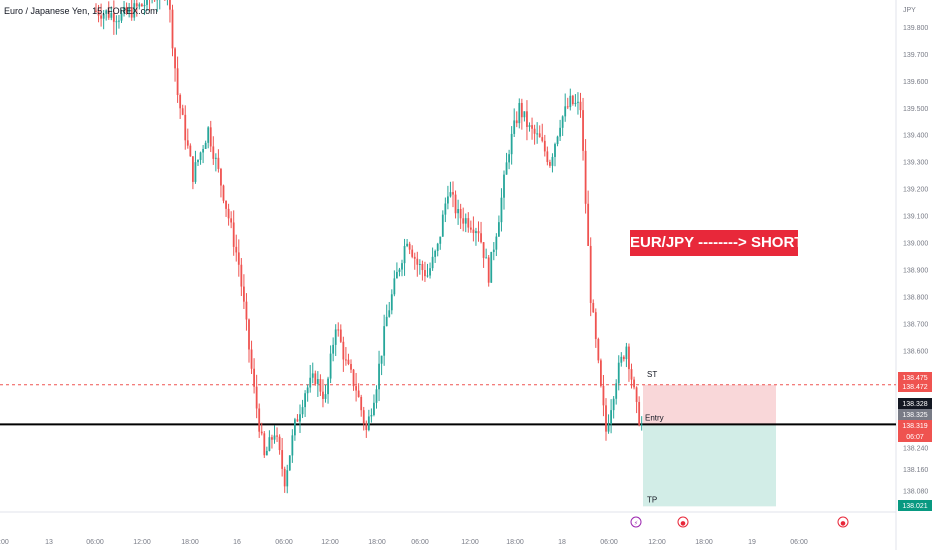 The image size is (932, 550). I want to click on trade-direction-banner: EUR/JPY --------> SHORT, so click(716, 243).